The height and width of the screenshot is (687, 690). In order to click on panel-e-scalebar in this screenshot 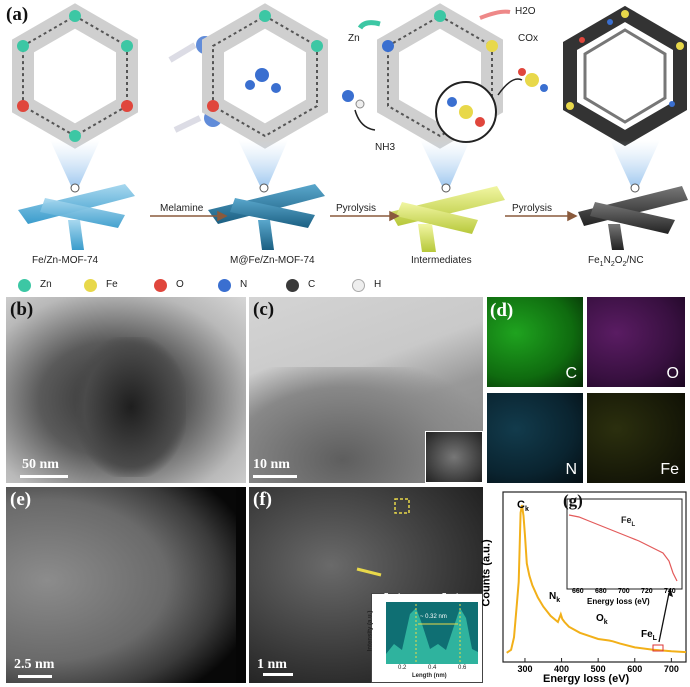, I will do `click(35, 676)`.